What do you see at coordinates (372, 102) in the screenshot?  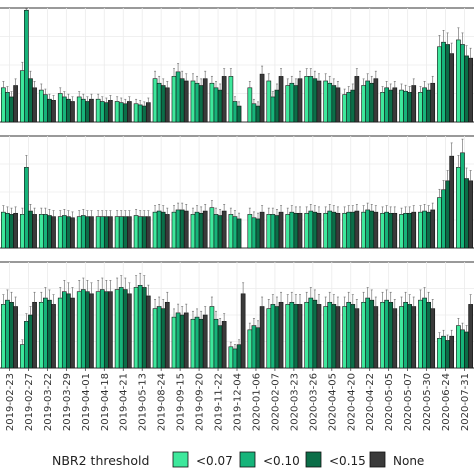 I see `bar-p0-c19-s2` at bounding box center [372, 102].